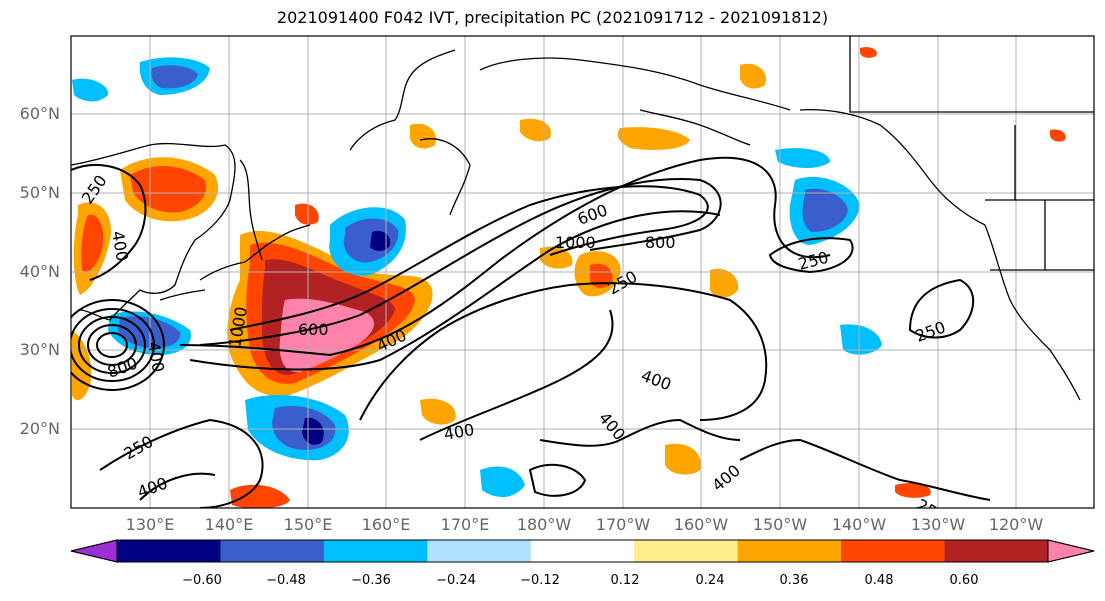 The width and height of the screenshot is (1105, 601). I want to click on lat-label-30n: 30°N, so click(39, 349).